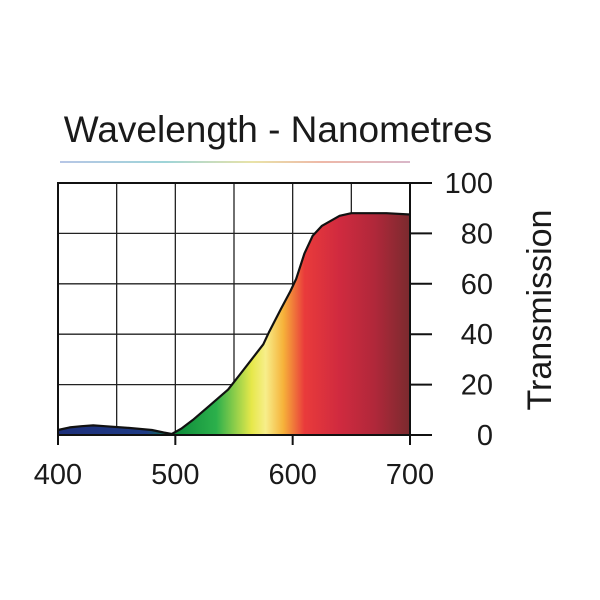 The image size is (600, 600). What do you see at coordinates (477, 234) in the screenshot?
I see `y-tick-label: 80` at bounding box center [477, 234].